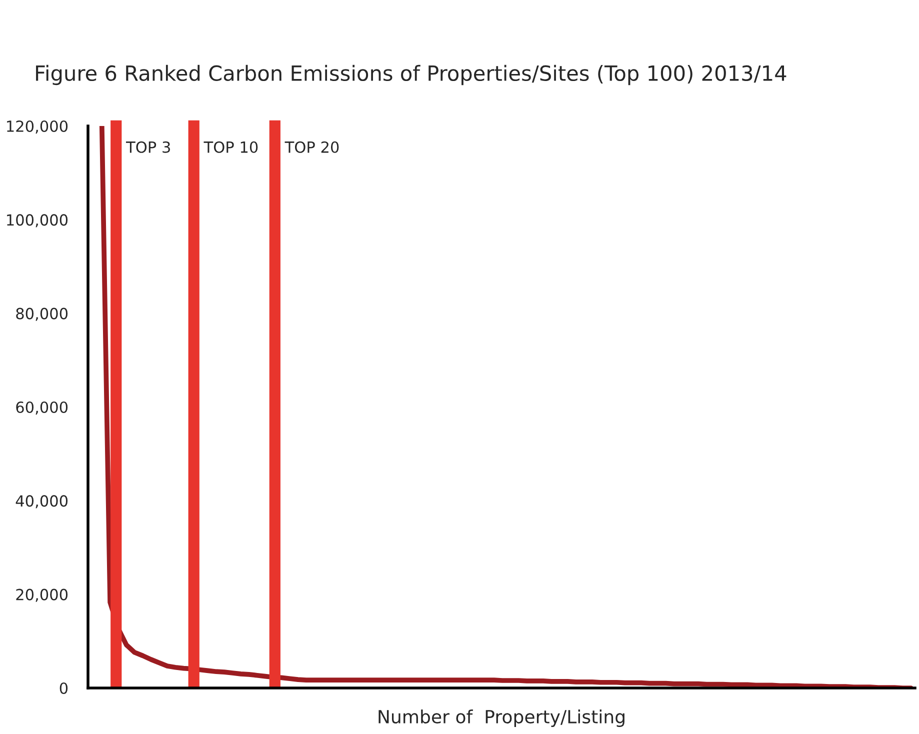 The height and width of the screenshot is (734, 919). Describe the element at coordinates (311, 147) in the screenshot. I see `annotation: TOP 20` at that location.